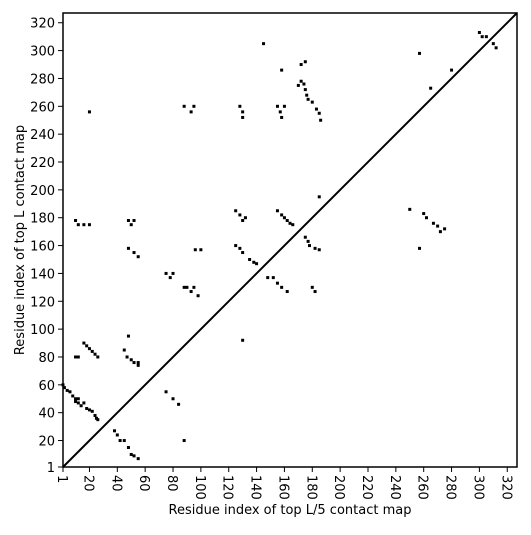  What do you see at coordinates (42, 302) in the screenshot?
I see `y-tick-label: 120` at bounding box center [42, 302].